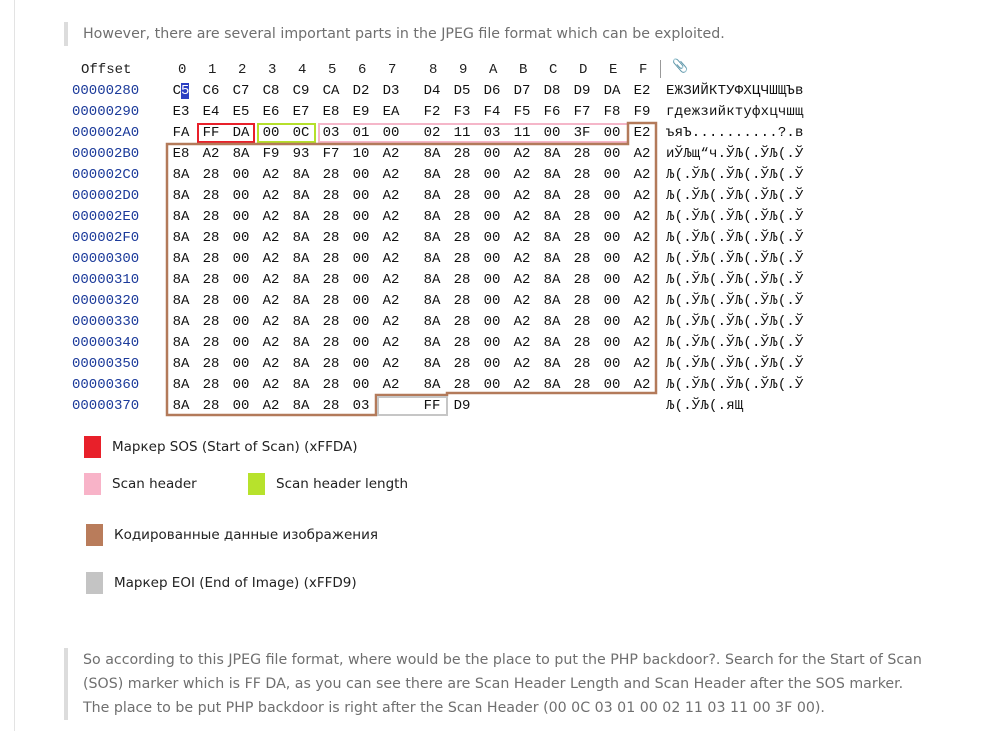  Describe the element at coordinates (181, 112) in the screenshot. I see `hex-byte-cell: E3` at that location.